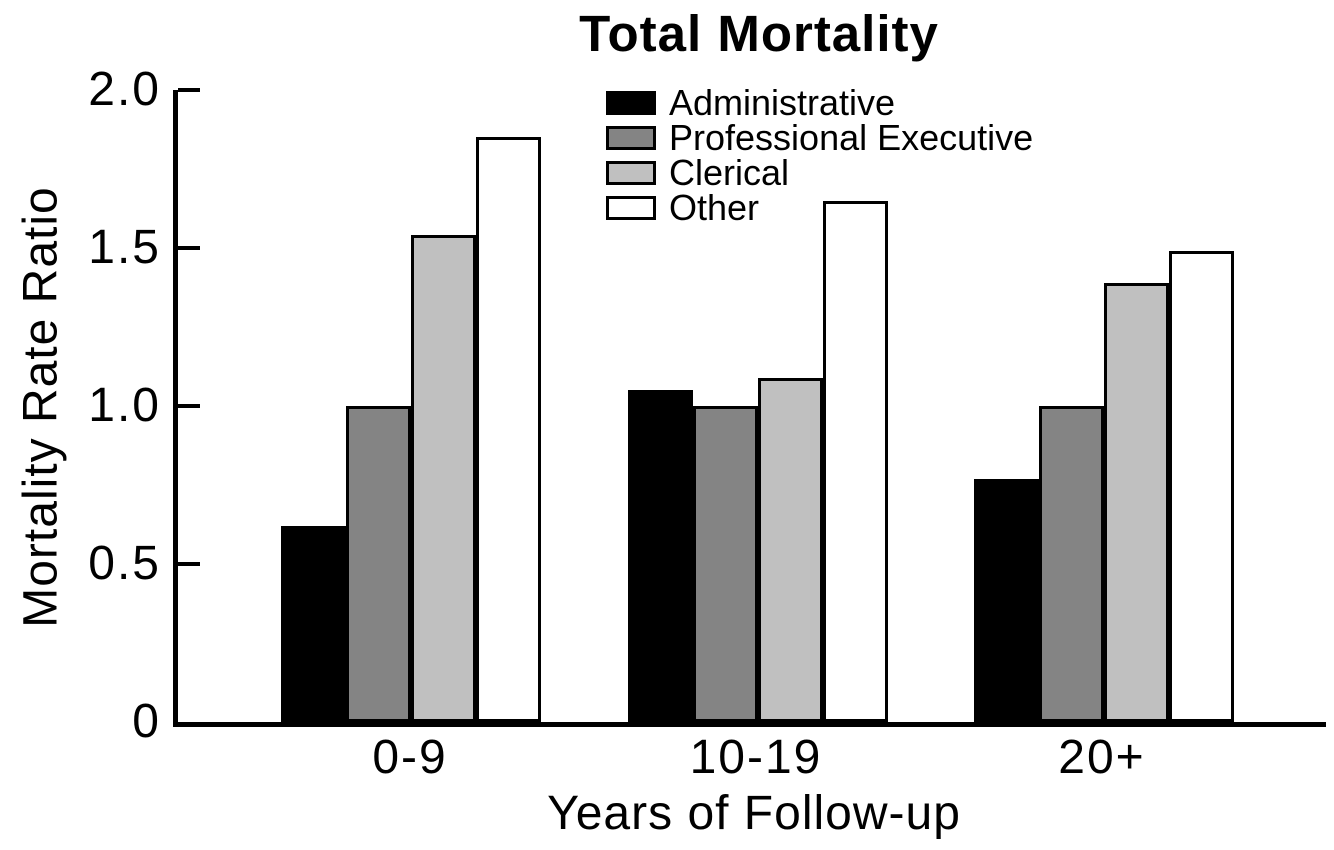 The image size is (1334, 850). What do you see at coordinates (754, 813) in the screenshot?
I see `x-axis-label: Years of Follow-up` at bounding box center [754, 813].